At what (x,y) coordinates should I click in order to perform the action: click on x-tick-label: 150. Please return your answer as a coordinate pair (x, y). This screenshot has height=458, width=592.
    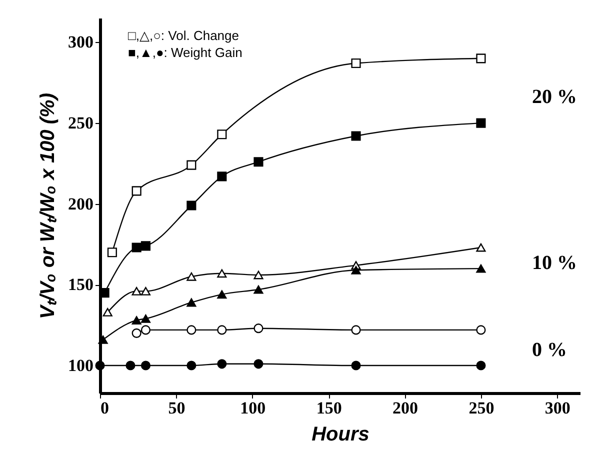
    Looking at the image, I should click on (329, 408).